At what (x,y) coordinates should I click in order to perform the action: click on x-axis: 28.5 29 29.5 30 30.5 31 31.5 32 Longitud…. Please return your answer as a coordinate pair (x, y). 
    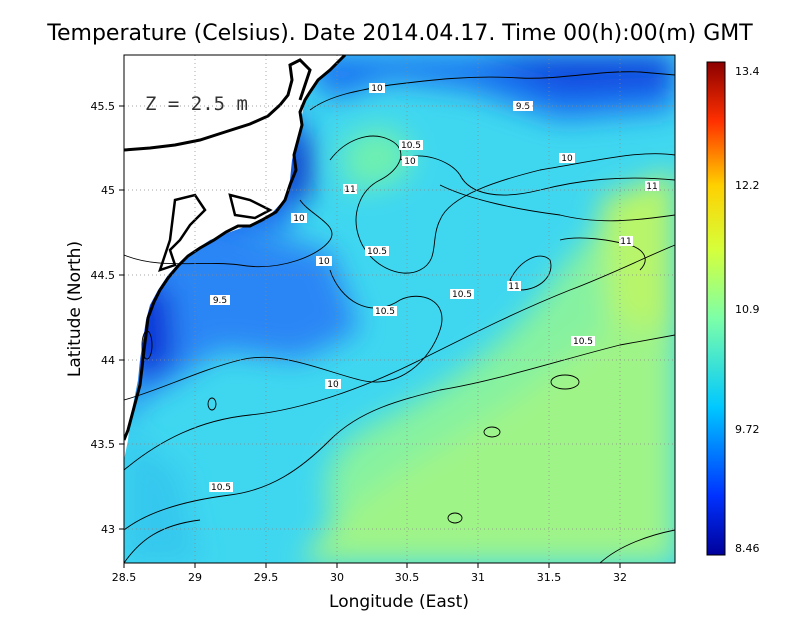
    Looking at the image, I should click on (369, 587).